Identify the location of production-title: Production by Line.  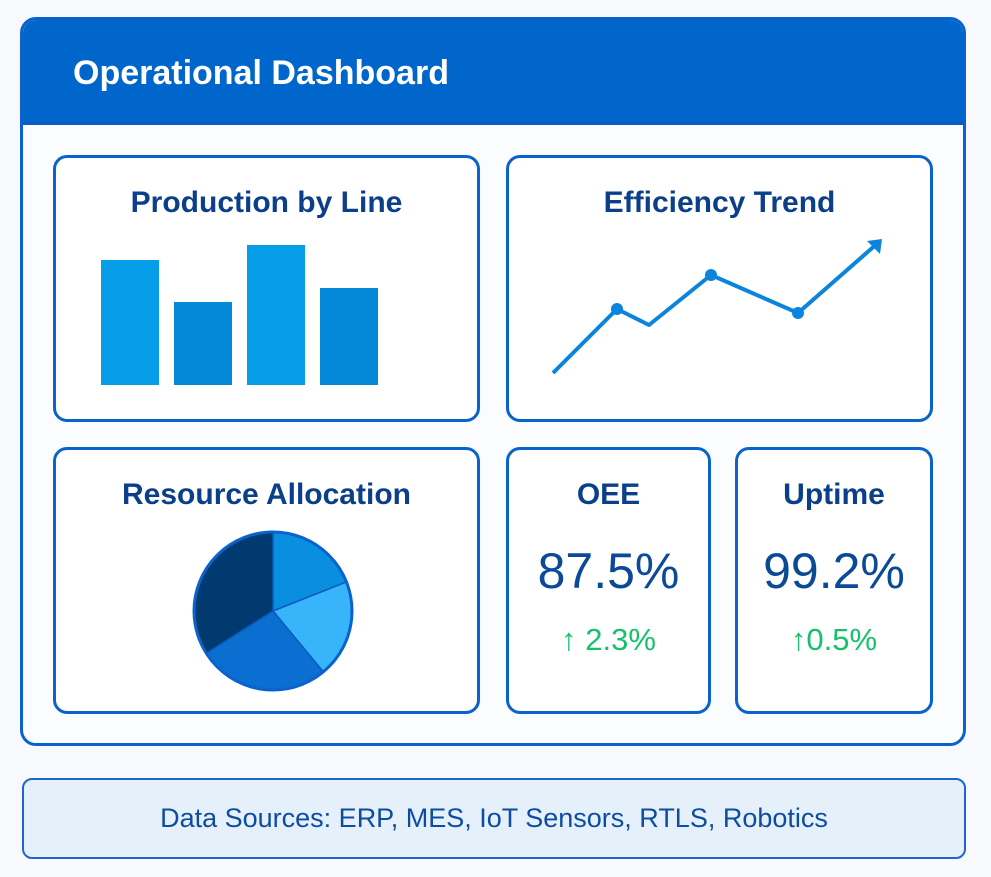
(266, 202).